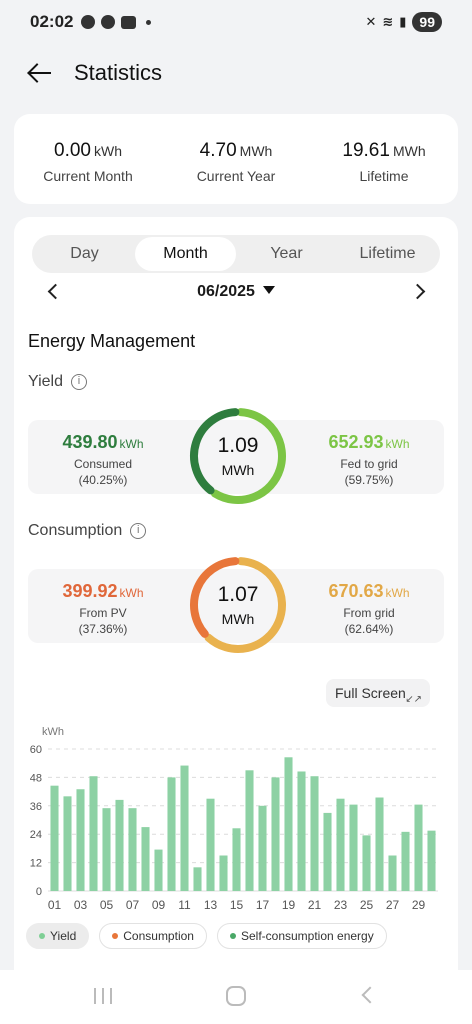 The image size is (472, 1024). Describe the element at coordinates (263, 905) in the screenshot. I see `x-tick-label: 17` at that location.